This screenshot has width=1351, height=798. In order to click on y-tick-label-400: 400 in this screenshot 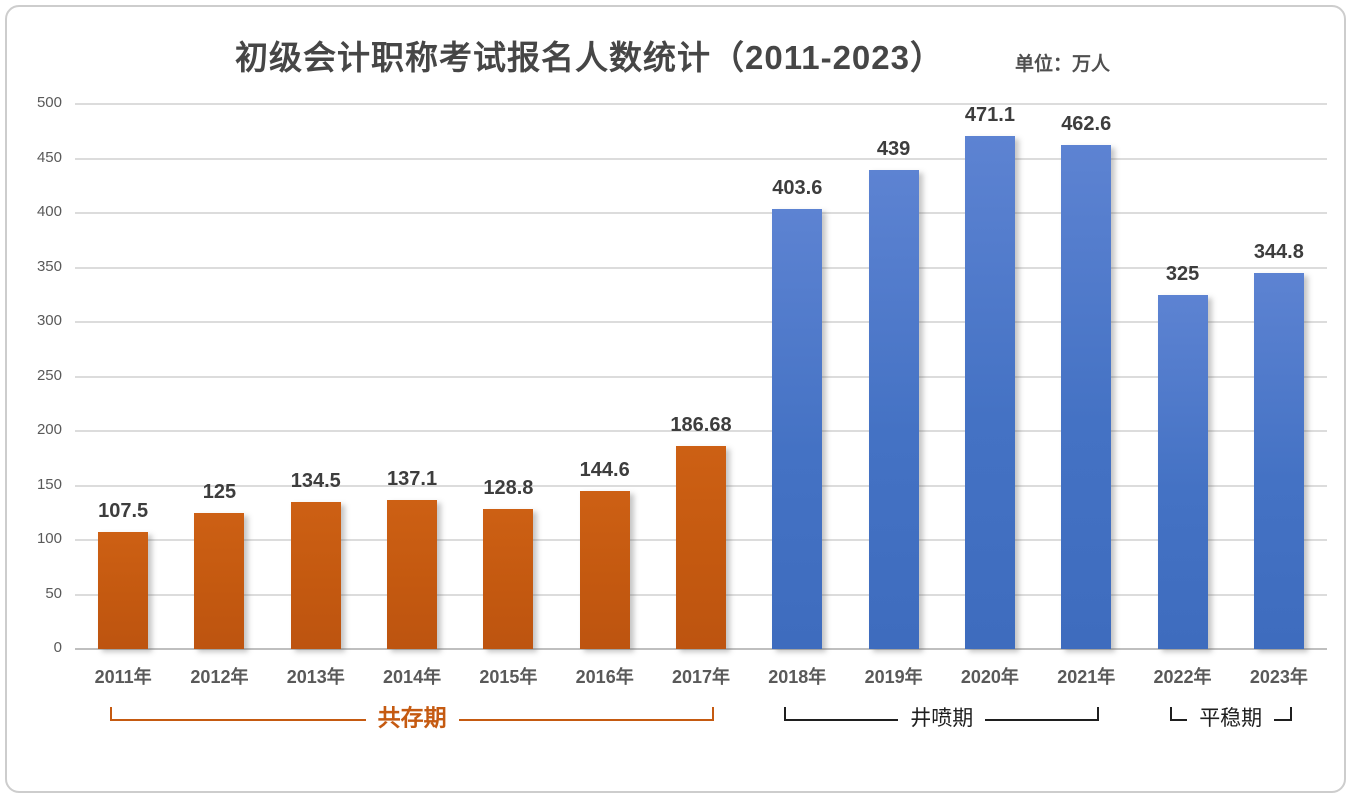, I will do `click(49, 211)`.